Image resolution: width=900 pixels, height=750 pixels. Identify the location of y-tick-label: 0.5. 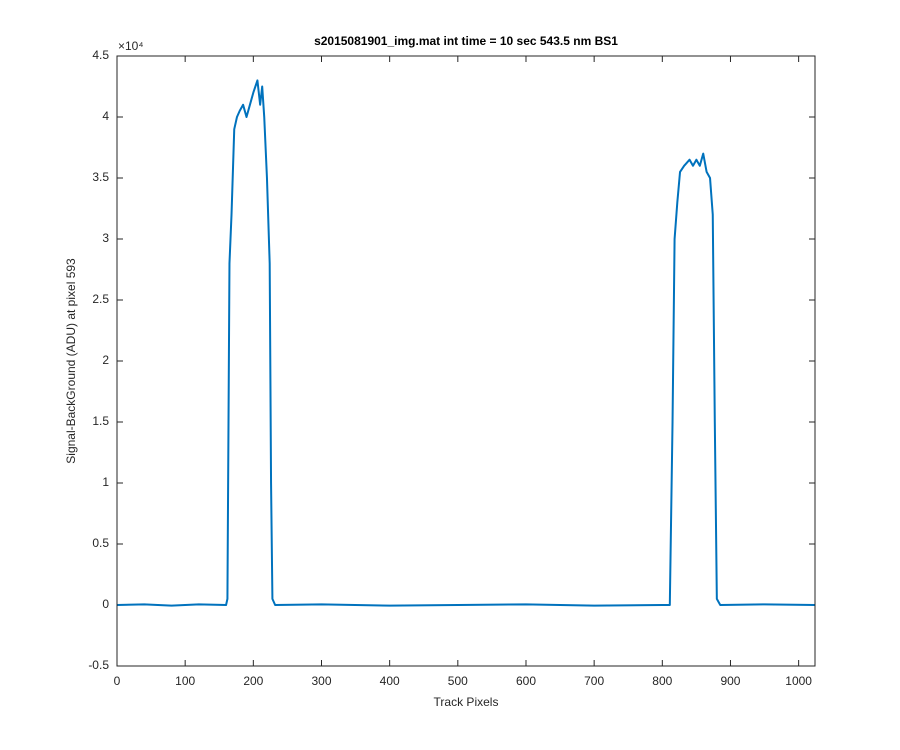
(100, 543).